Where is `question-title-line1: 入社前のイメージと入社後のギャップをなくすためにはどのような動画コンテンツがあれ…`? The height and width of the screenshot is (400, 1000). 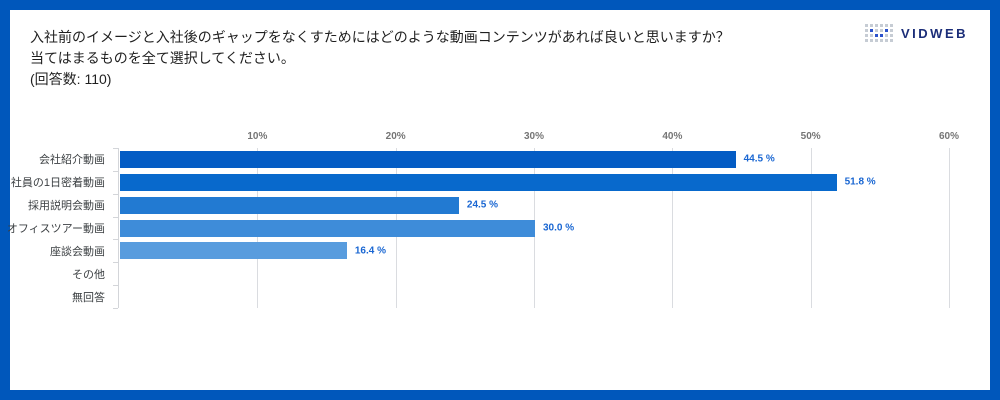
question-title-line1: 入社前のイメージと入社後のギャップをなくすためにはどのような動画コンテンツがあれ… is located at coordinates (380, 37).